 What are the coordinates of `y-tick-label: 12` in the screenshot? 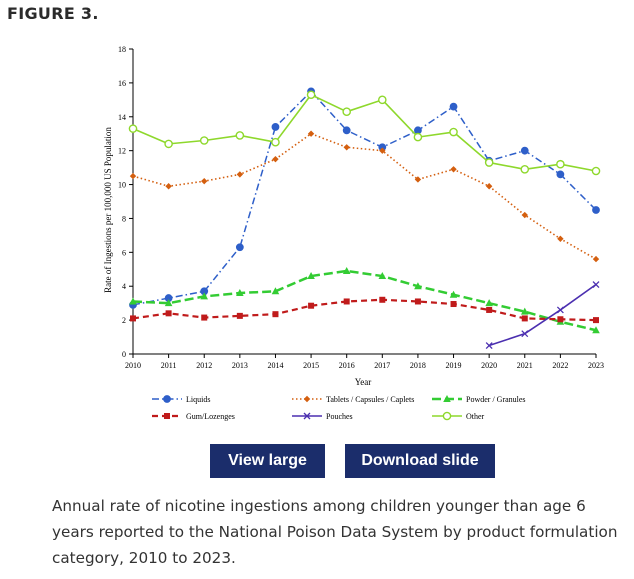 It's located at (122, 151).